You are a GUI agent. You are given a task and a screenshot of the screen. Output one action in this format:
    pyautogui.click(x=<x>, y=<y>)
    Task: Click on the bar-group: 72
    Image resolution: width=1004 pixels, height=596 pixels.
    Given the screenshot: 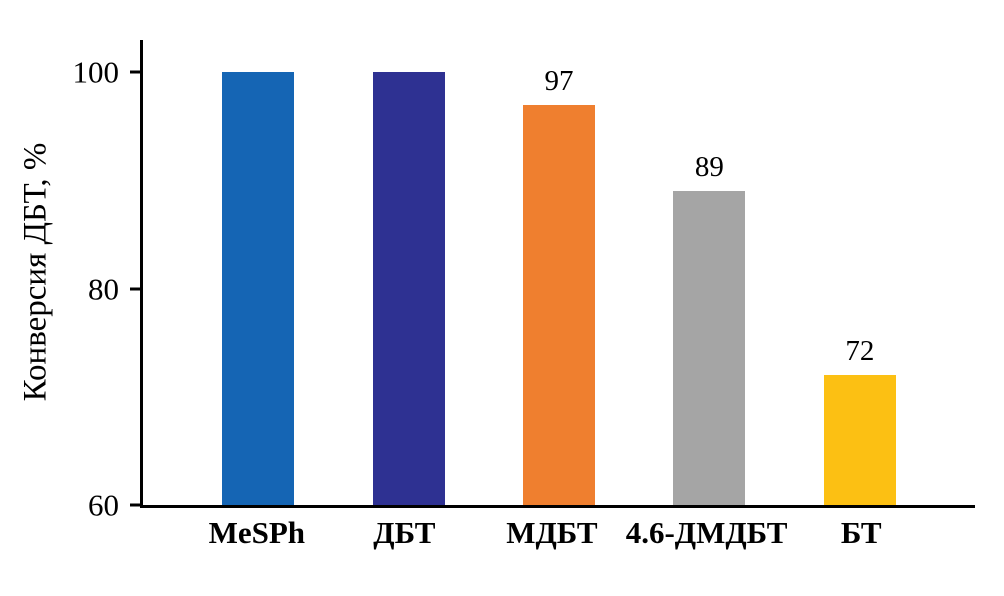 What is the action you would take?
    pyautogui.click(x=860, y=272)
    